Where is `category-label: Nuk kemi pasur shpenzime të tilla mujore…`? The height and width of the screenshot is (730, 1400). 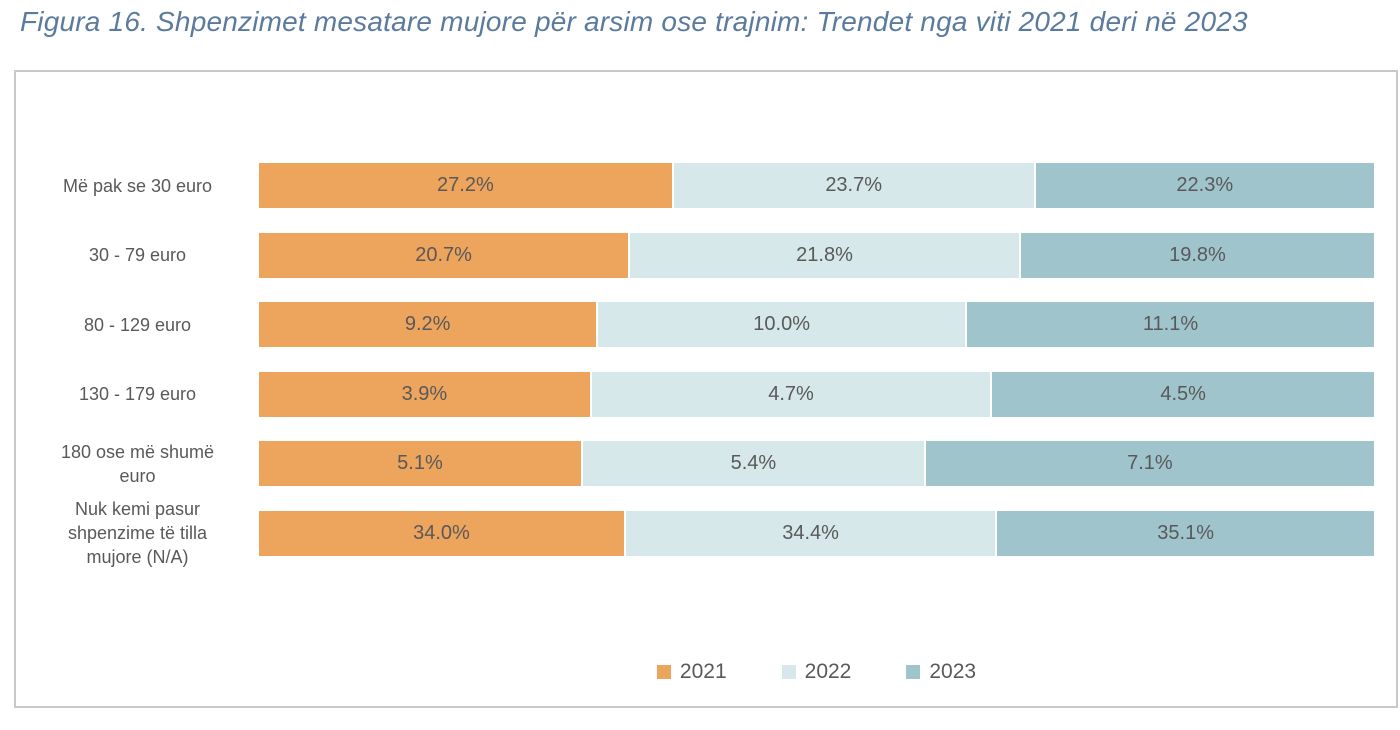
category-label: Nuk kemi pasur shpenzime të tilla mujore… is located at coordinates (137, 533).